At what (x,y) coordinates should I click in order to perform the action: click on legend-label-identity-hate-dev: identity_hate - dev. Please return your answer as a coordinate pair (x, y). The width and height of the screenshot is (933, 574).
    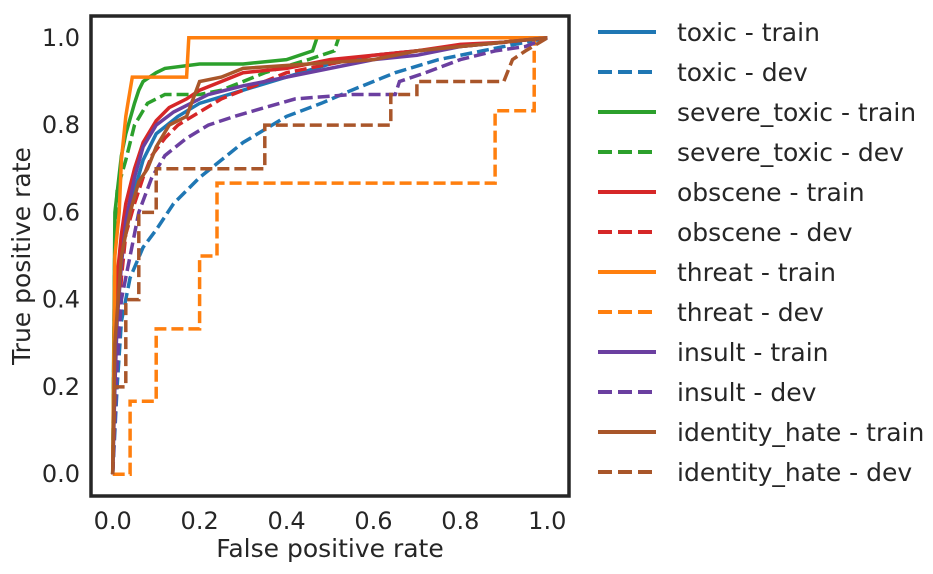
    Looking at the image, I should click on (794, 472).